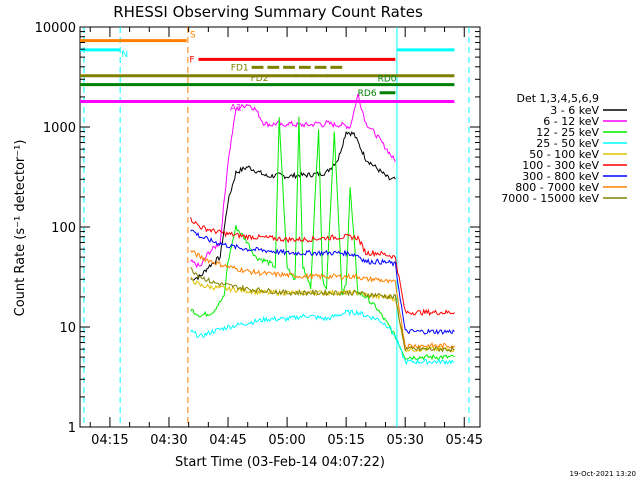 The width and height of the screenshot is (640, 480). What do you see at coordinates (367, 94) in the screenshot?
I see `flag-label: RD6` at bounding box center [367, 94].